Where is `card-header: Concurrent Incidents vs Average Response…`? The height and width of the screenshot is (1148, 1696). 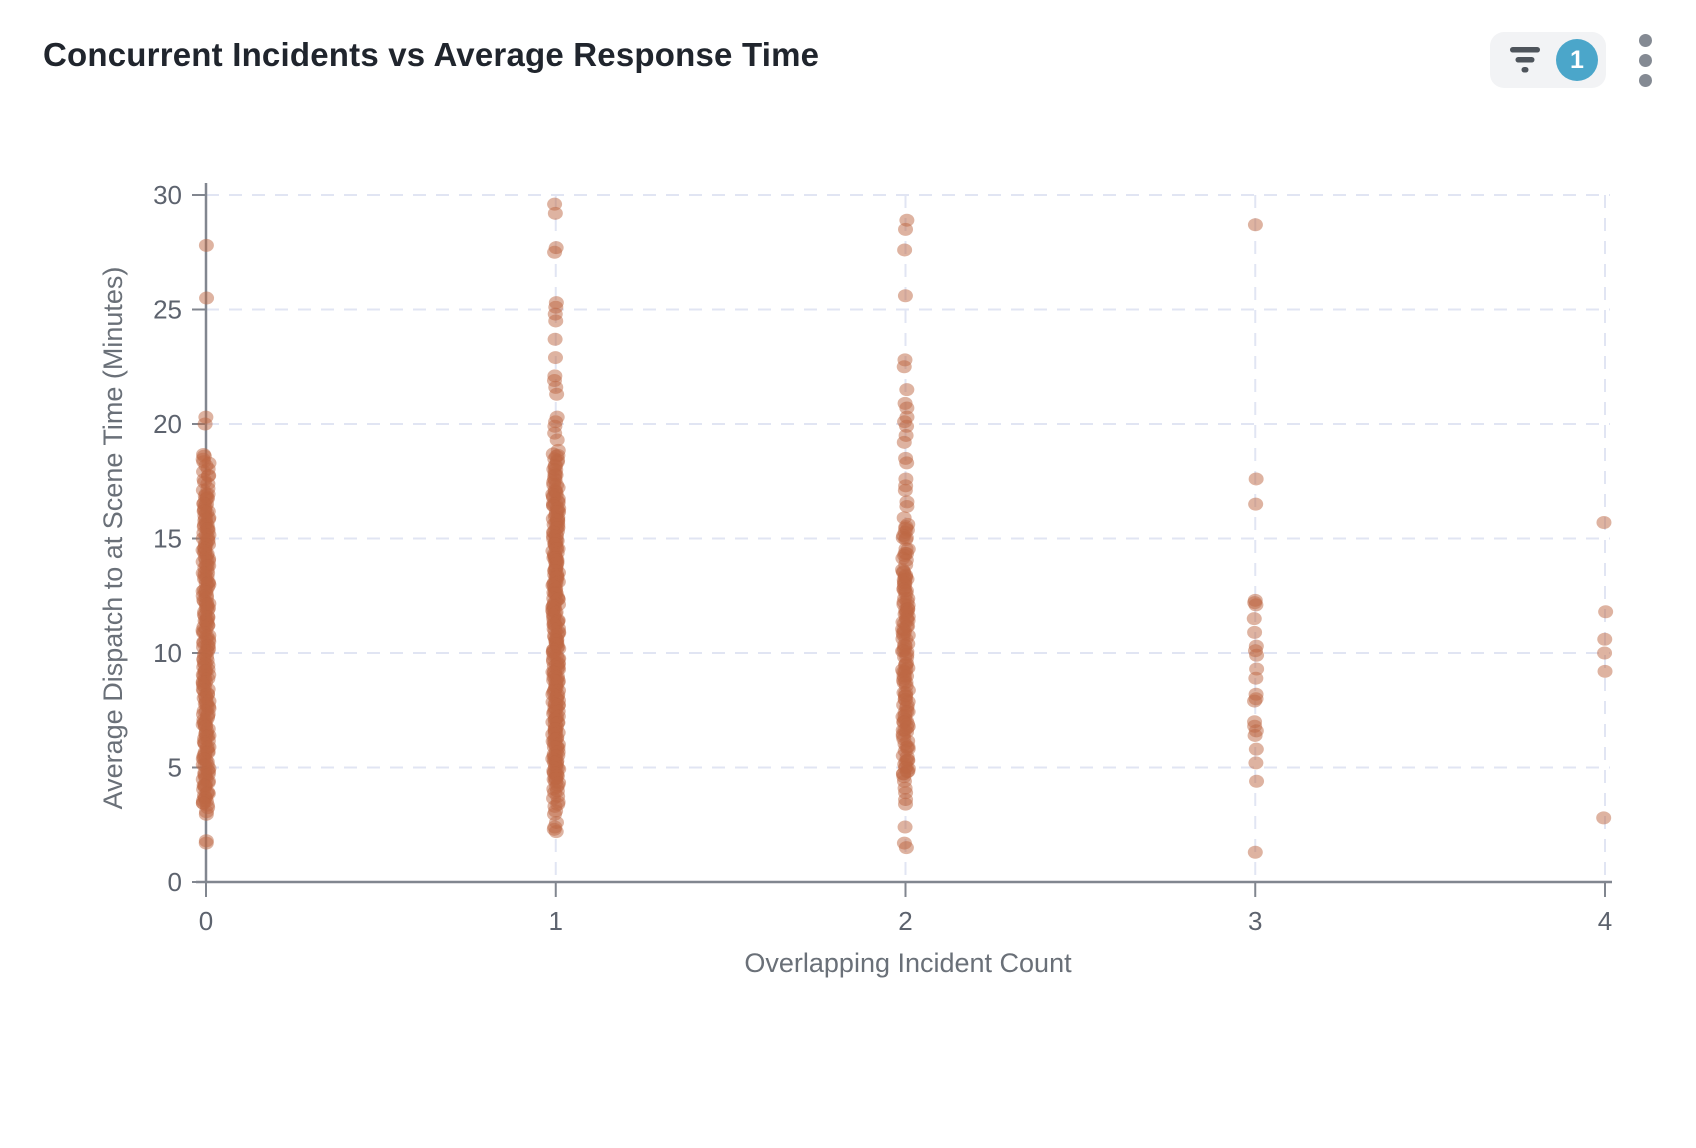
card-header: Concurrent Incidents vs Average Response… is located at coordinates (848, 50).